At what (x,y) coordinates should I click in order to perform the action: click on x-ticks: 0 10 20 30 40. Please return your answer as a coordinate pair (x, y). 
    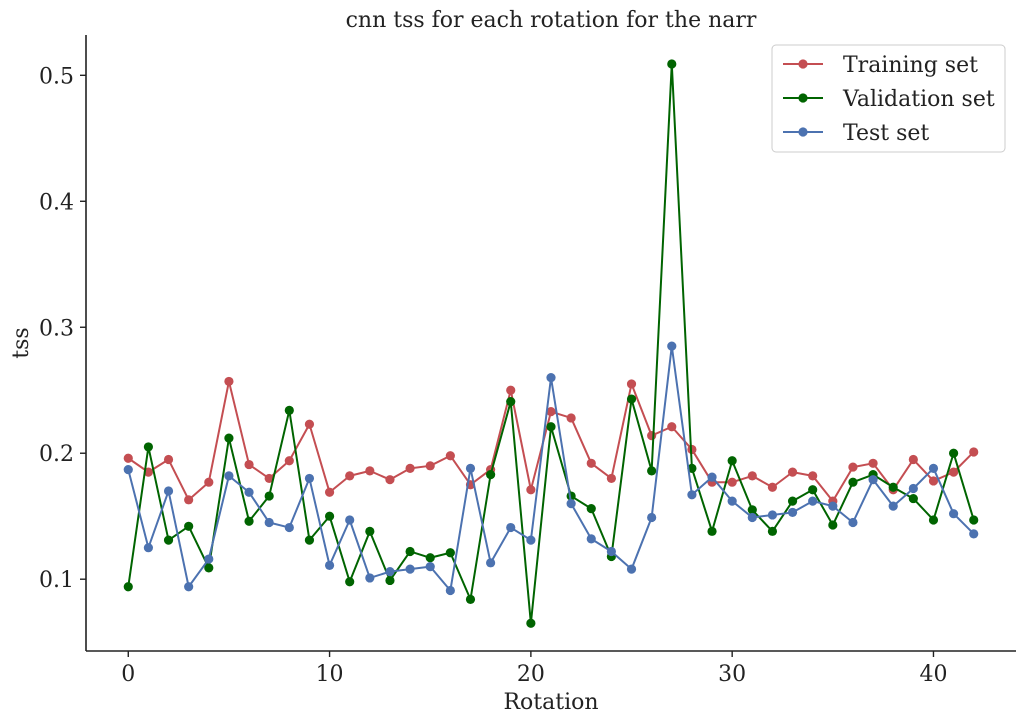
    Looking at the image, I should click on (534, 669).